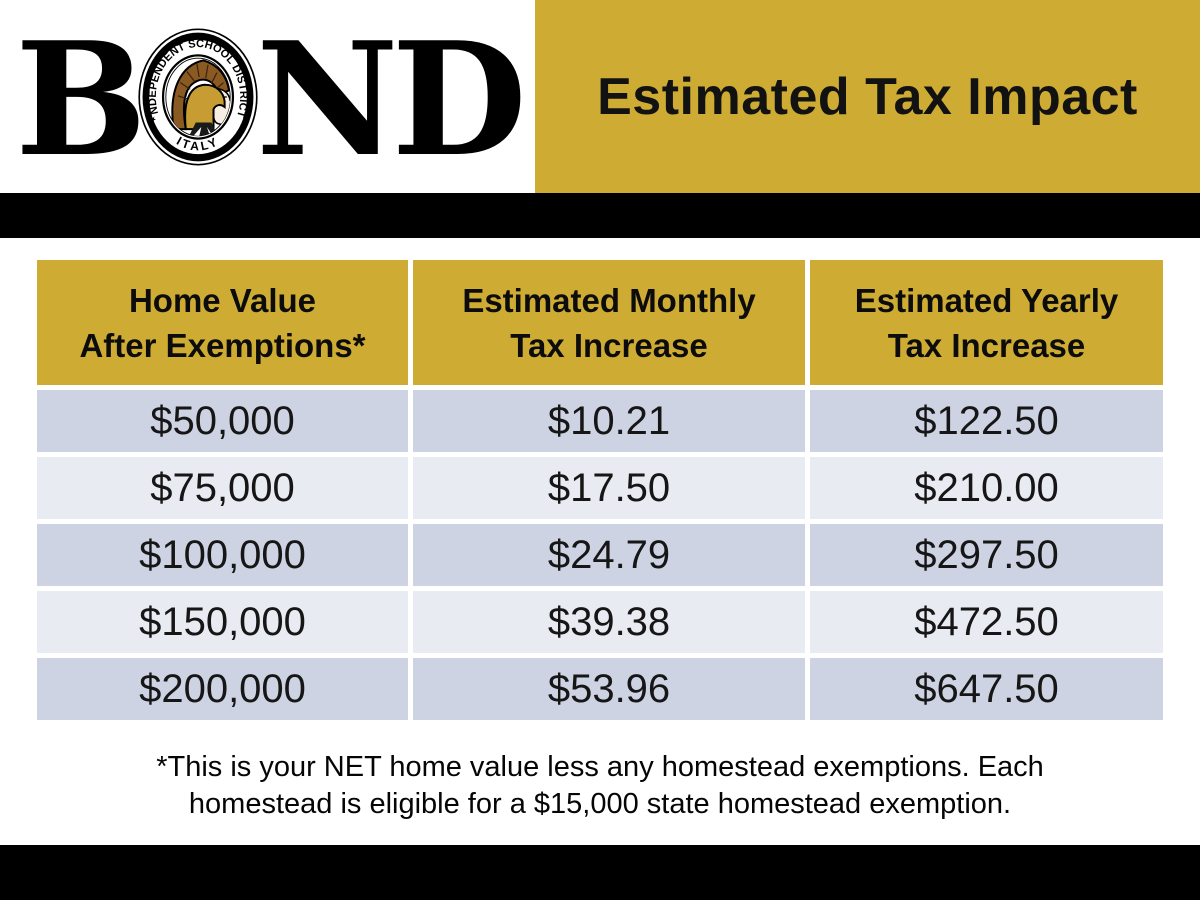  Describe the element at coordinates (609, 300) in the screenshot. I see `column-header-line: Estimated Monthly` at that location.